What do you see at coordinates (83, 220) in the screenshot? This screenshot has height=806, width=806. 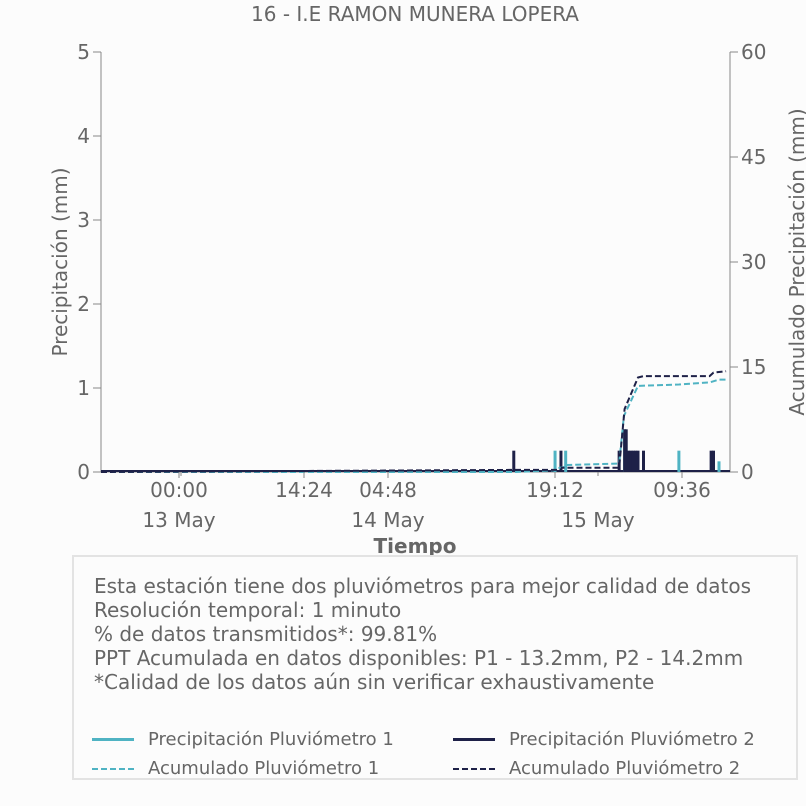 I see `y-tick-label: 3` at bounding box center [83, 220].